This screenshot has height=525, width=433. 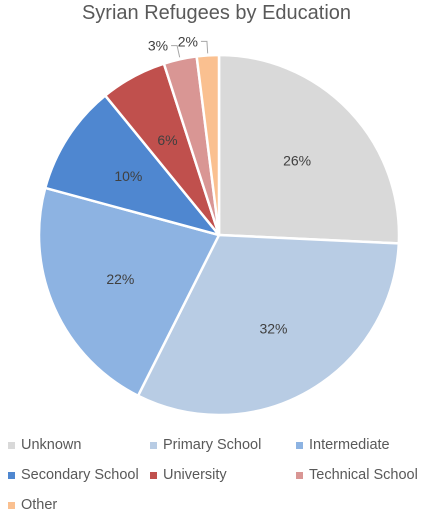 I want to click on legend-label-secondary-school: Secondary School, so click(x=80, y=475).